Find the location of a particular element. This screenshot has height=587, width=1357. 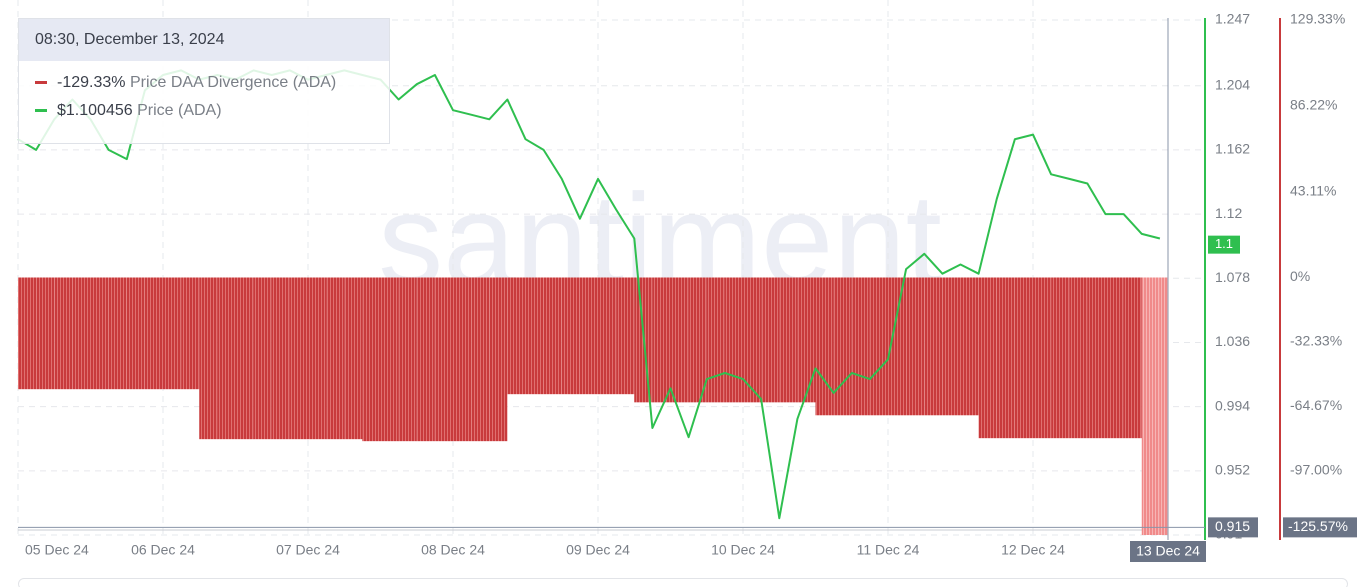

scrollbar is located at coordinates (683, 582).